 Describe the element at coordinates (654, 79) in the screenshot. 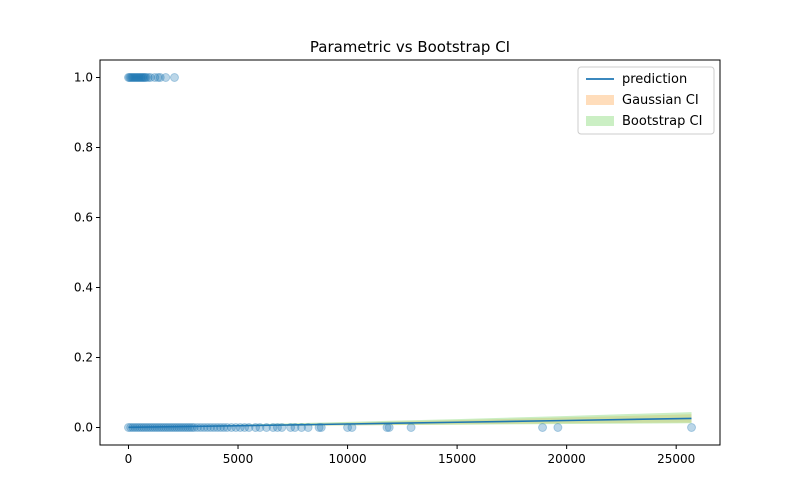

I see `legend-label-prediction: prediction` at that location.